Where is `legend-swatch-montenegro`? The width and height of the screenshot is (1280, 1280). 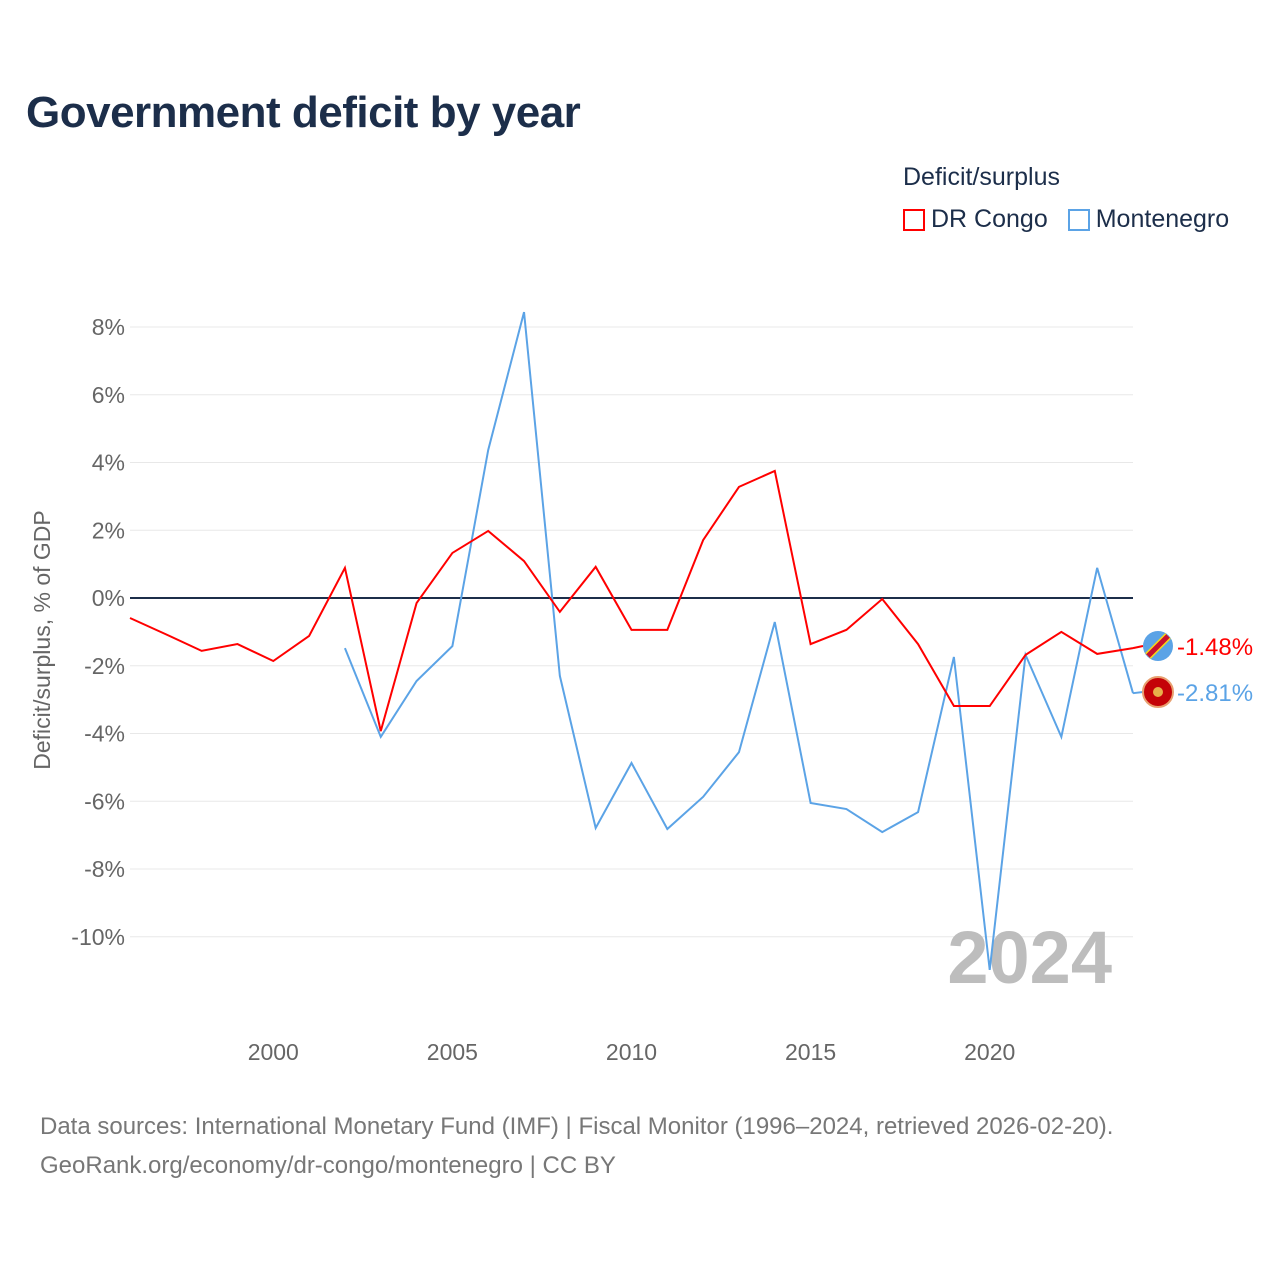 legend-swatch-montenegro is located at coordinates (1078, 219).